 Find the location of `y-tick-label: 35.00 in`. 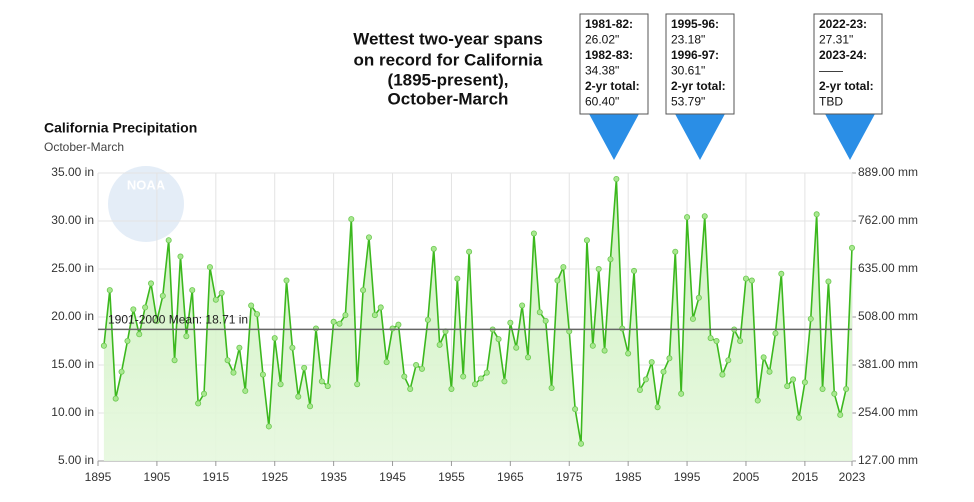

y-tick-label: 35.00 in is located at coordinates (72, 172).